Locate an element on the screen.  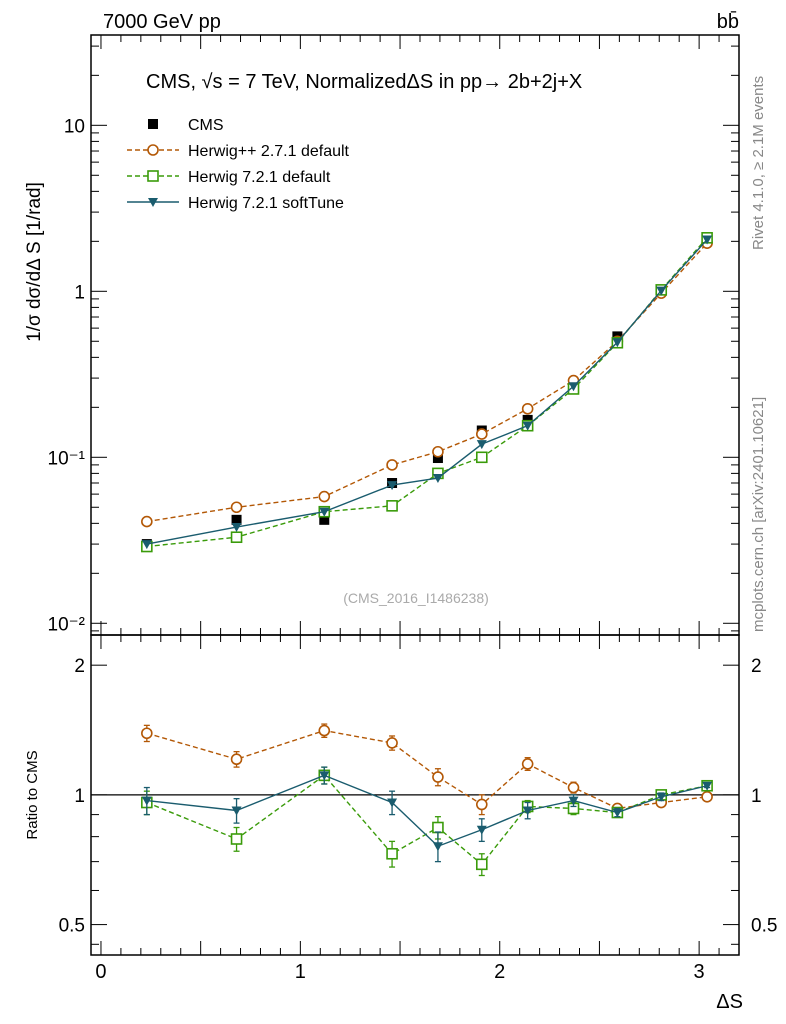
process-label: bb̄ is located at coordinates (728, 21).